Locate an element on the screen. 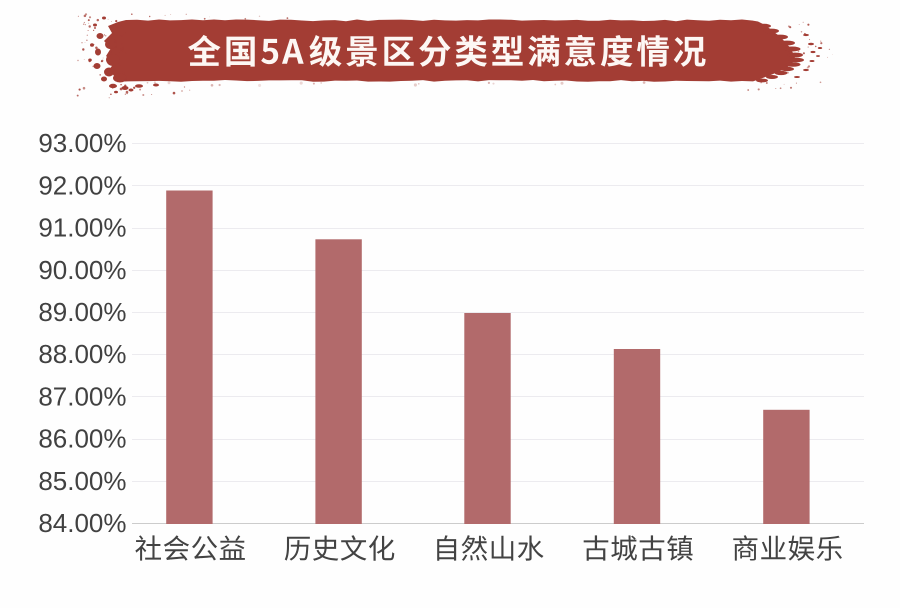 The height and width of the screenshot is (608, 900). svg-text: 93.00% is located at coordinates (82, 143).